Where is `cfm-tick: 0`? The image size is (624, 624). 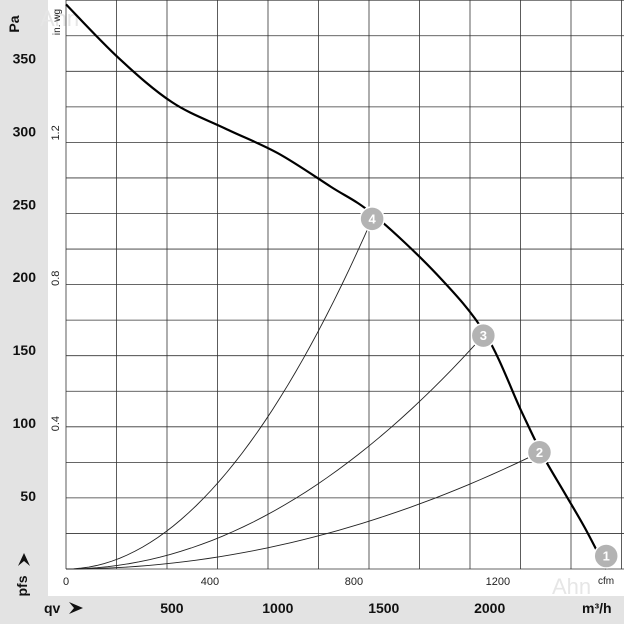
cfm-tick: 0 is located at coordinates (66, 582).